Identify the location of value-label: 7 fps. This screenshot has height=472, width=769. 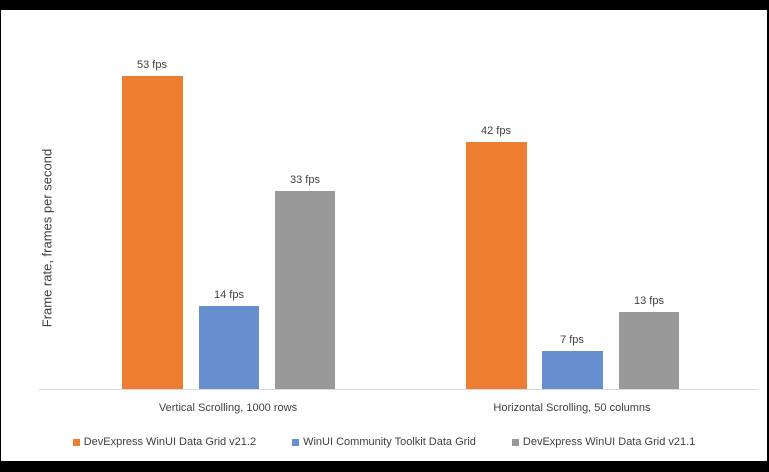
(572, 340).